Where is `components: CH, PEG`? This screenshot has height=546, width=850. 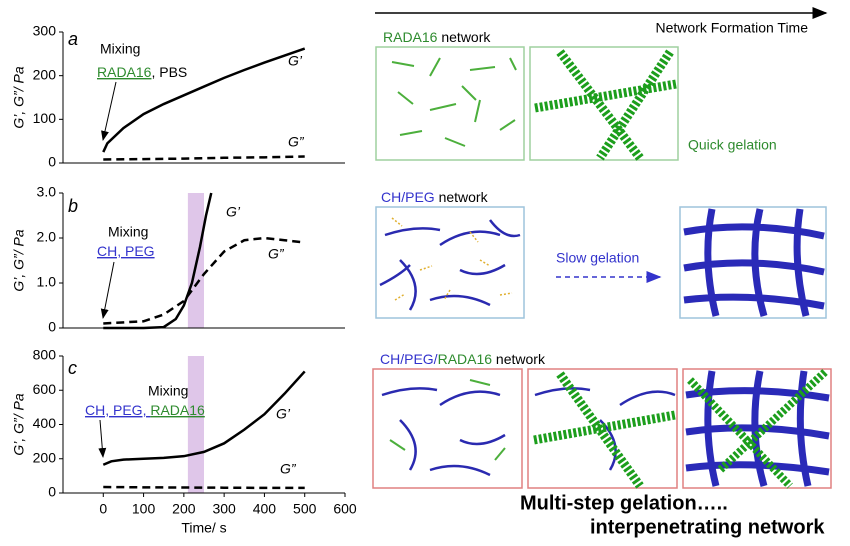 components: CH, PEG is located at coordinates (126, 251).